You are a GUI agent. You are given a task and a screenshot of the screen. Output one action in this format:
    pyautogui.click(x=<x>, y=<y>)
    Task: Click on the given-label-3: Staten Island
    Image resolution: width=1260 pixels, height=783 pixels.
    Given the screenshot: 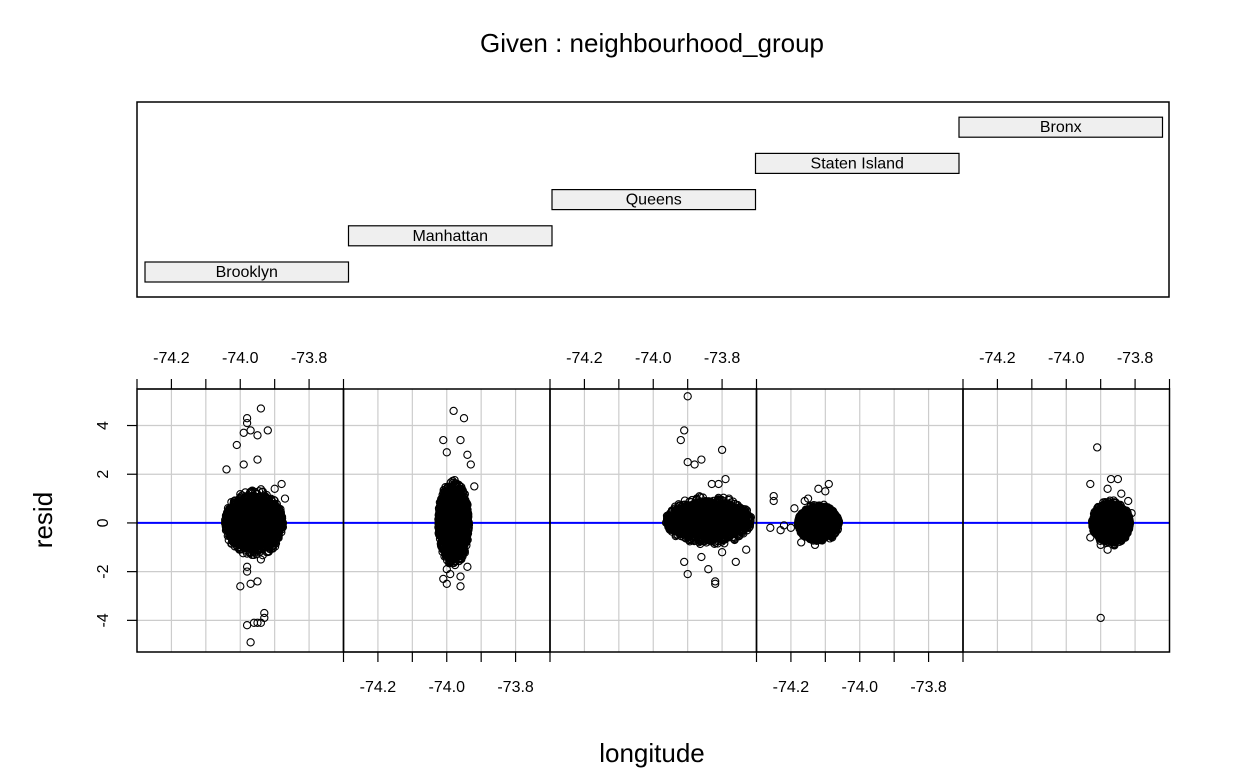 What is the action you would take?
    pyautogui.click(x=857, y=163)
    